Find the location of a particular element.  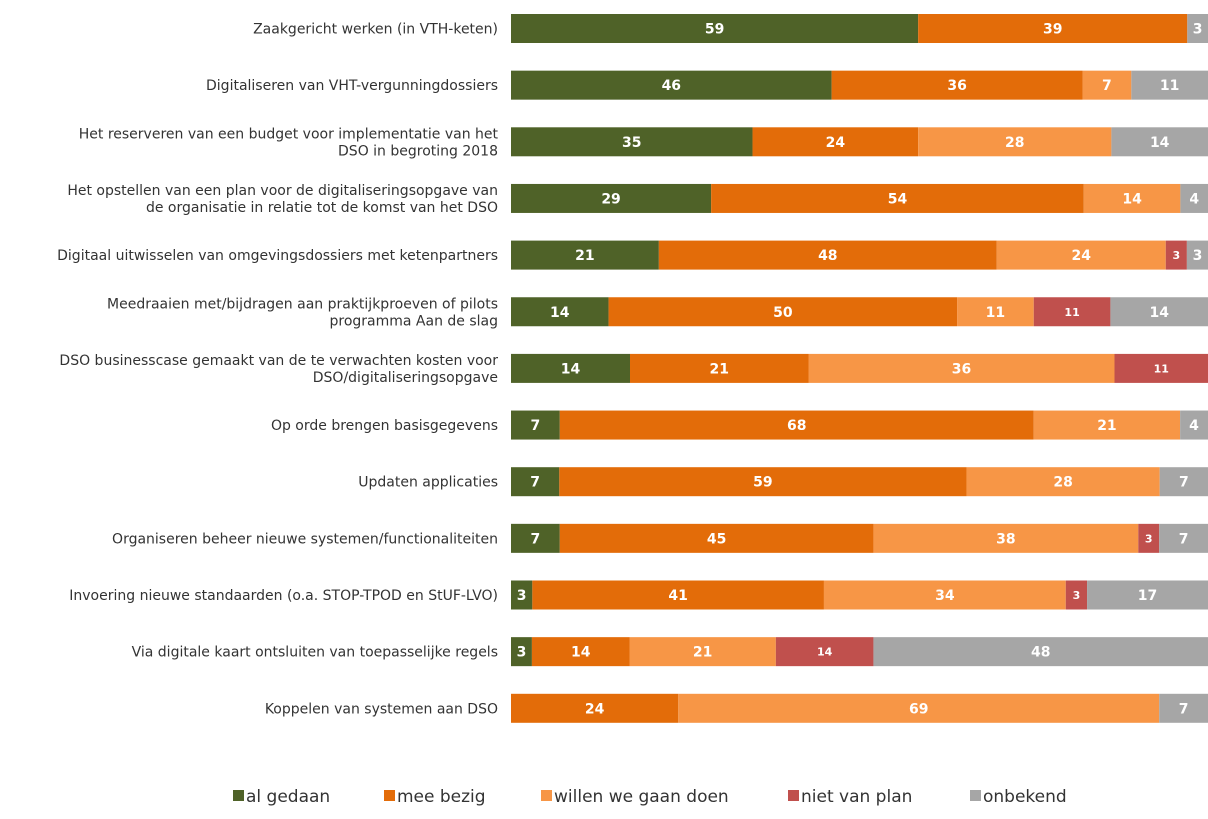

category-label: Digitaliseren van VHT-vergunningdossiers is located at coordinates (352, 86).